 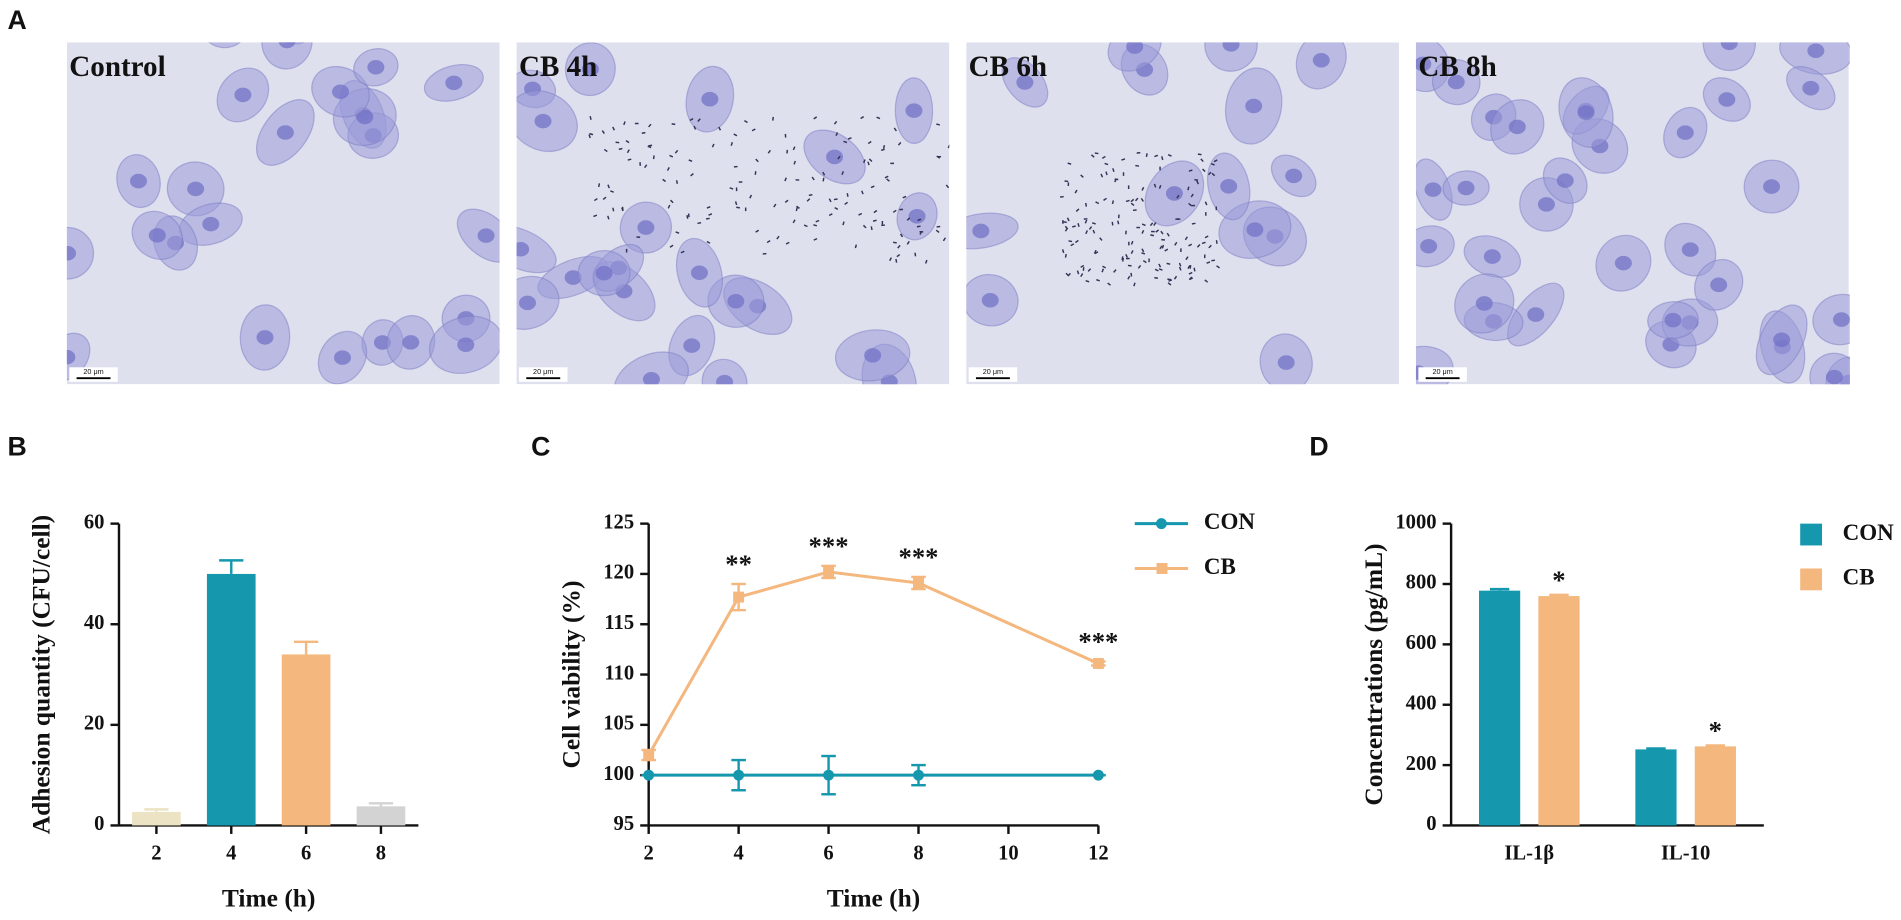 What do you see at coordinates (619, 623) in the screenshot?
I see `y-tick-label: 115` at bounding box center [619, 623].